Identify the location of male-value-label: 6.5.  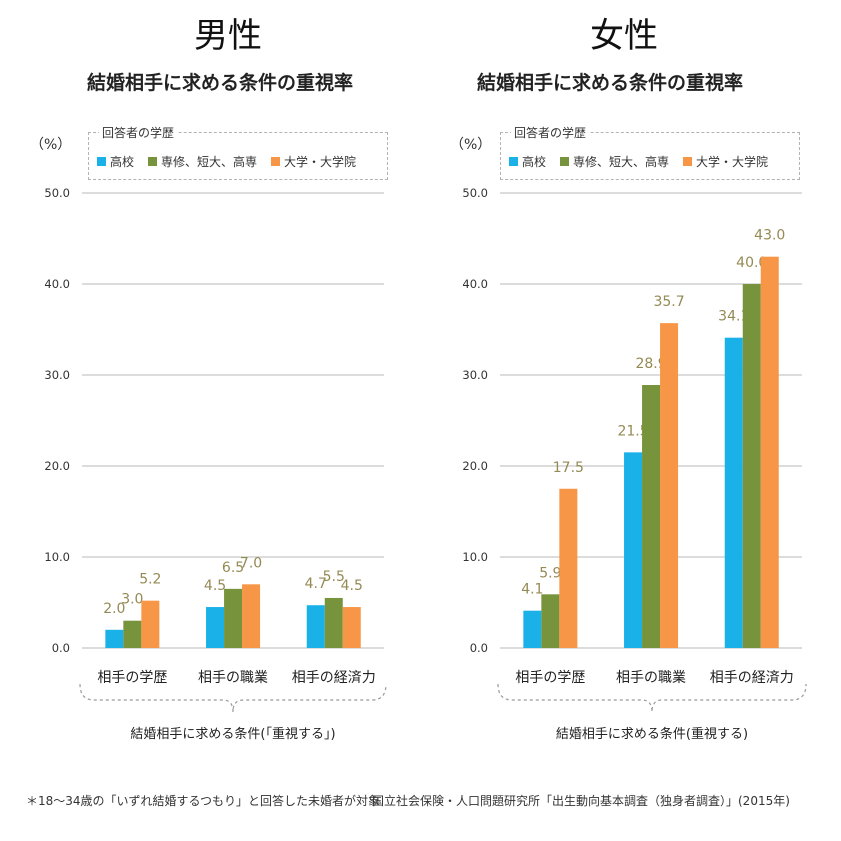
(233, 568).